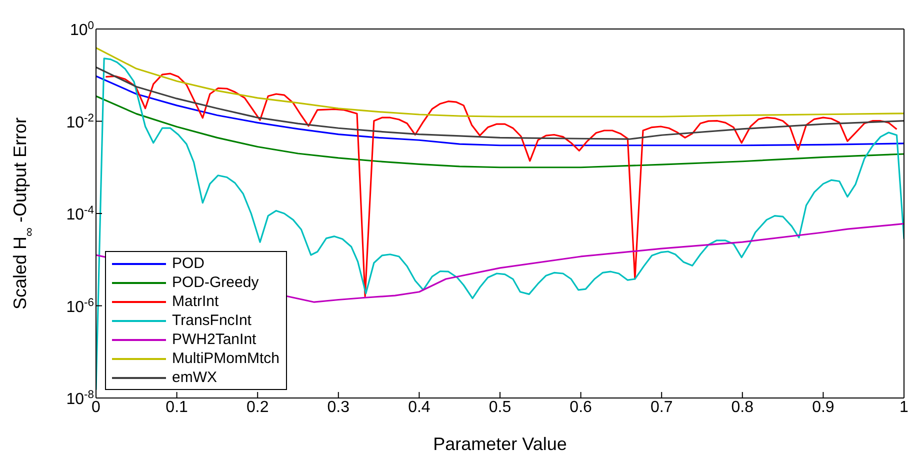 The width and height of the screenshot is (917, 462). Describe the element at coordinates (188, 263) in the screenshot. I see `legend-label: POD` at that location.